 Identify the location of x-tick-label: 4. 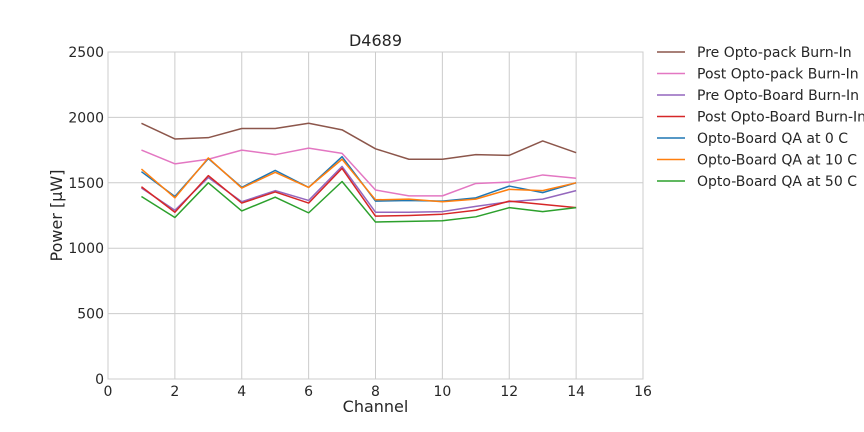
(241, 392).